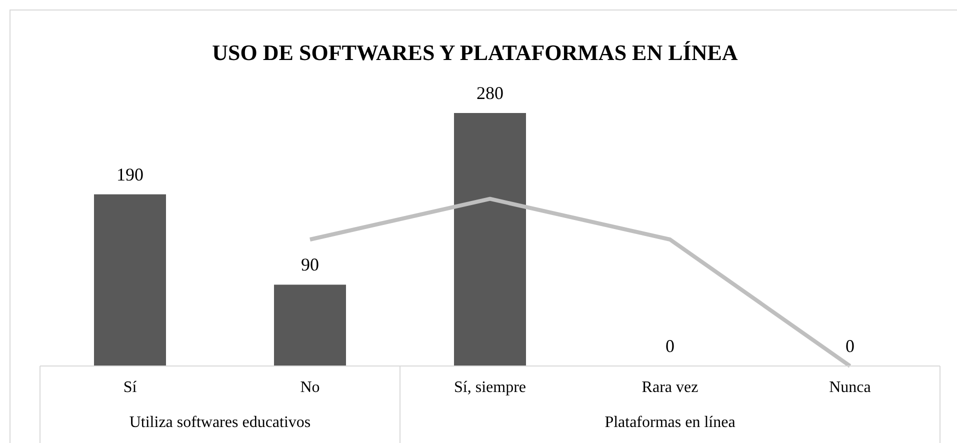  I want to click on data-label: 90, so click(310, 264).